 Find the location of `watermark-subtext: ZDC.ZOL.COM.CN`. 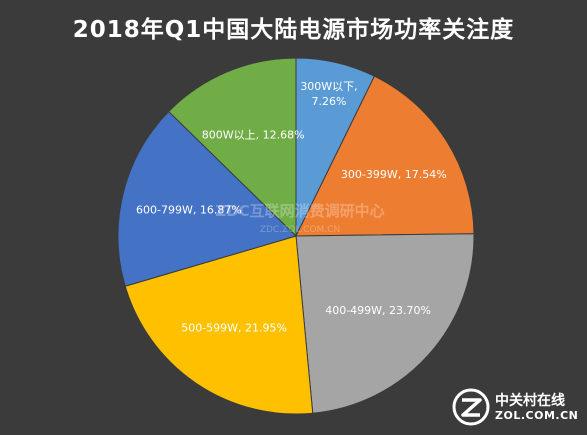

watermark-subtext: ZDC.ZOL.COM.CN is located at coordinates (300, 230).